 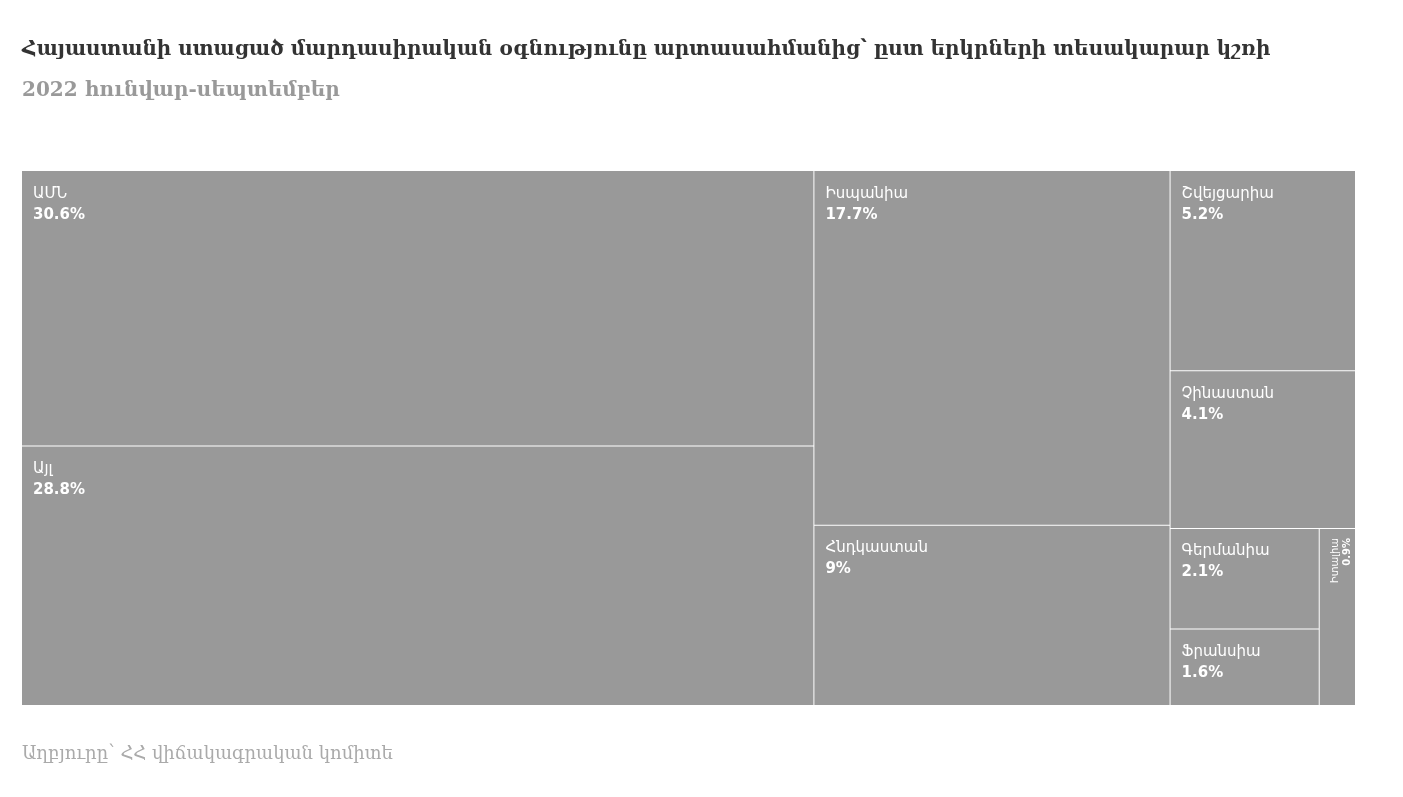 I want to click on category-label: Հնդկաստան, so click(x=876, y=547).